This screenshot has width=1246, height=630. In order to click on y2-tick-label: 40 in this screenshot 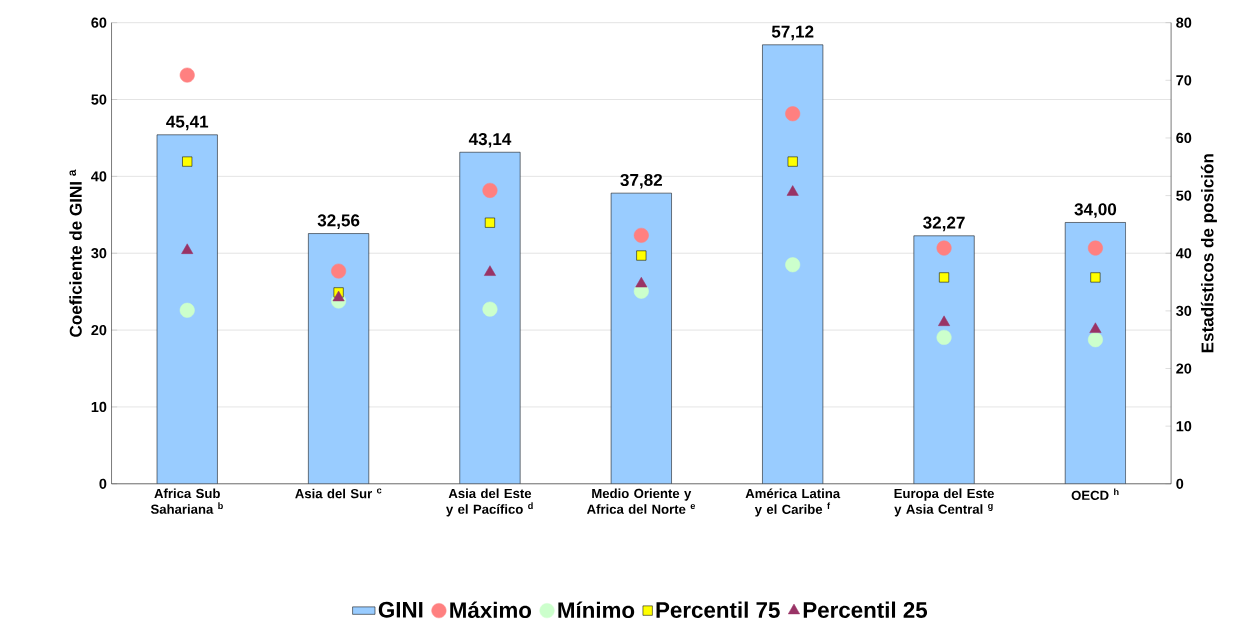, I will do `click(1183, 253)`.